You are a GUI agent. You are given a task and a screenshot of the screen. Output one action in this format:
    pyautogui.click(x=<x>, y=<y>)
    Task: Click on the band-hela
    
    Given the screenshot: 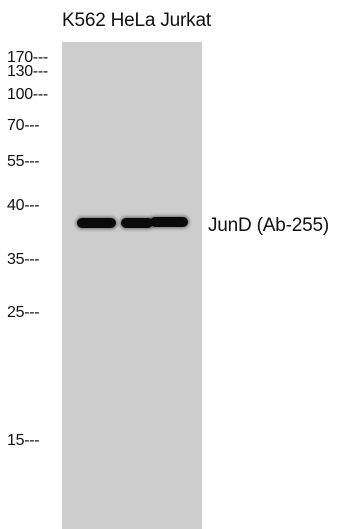 What is the action you would take?
    pyautogui.click(x=137, y=223)
    